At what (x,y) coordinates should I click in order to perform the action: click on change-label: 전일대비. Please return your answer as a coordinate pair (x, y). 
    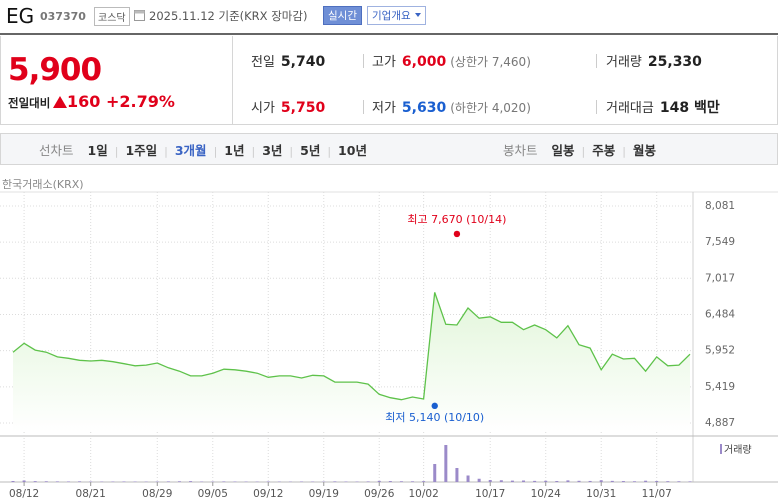
    Looking at the image, I should click on (29, 103).